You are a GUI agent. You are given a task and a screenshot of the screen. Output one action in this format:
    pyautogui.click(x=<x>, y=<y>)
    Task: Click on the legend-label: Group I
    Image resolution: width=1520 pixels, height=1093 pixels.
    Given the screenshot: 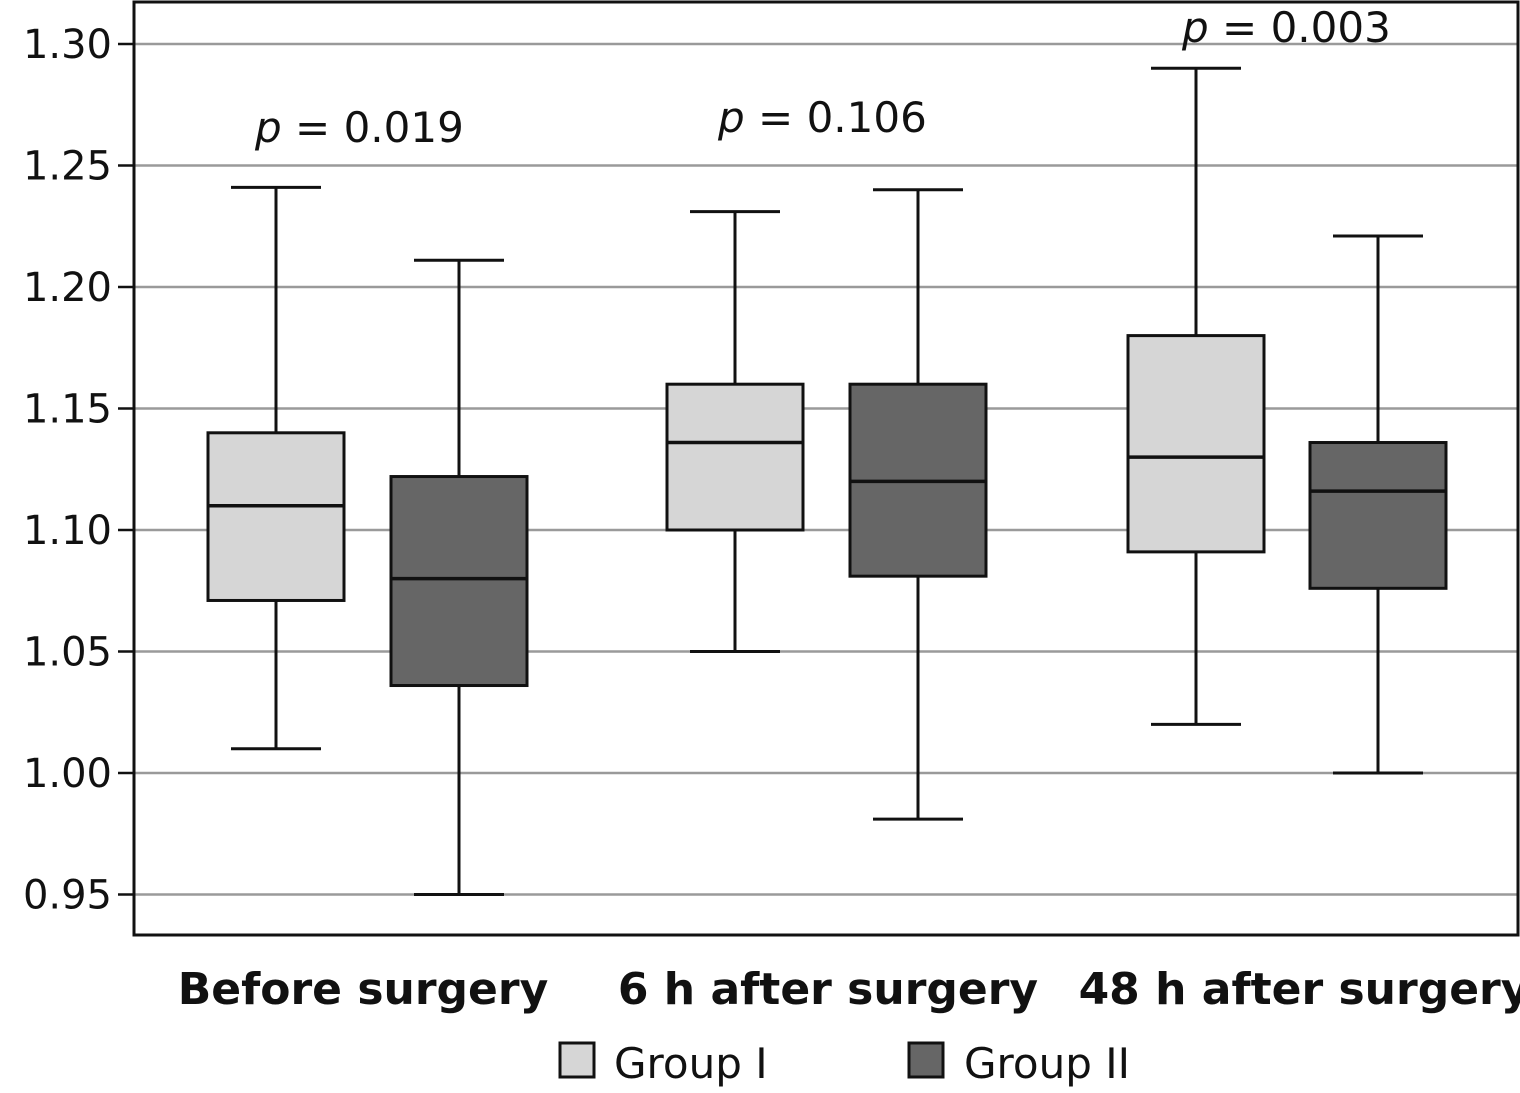 What is the action you would take?
    pyautogui.click(x=691, y=1063)
    